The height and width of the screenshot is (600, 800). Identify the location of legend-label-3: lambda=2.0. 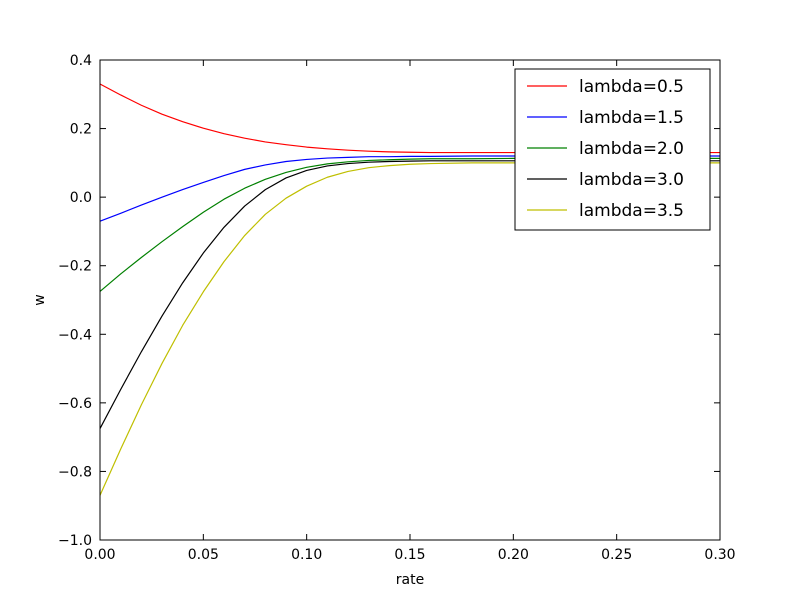
(631, 149).